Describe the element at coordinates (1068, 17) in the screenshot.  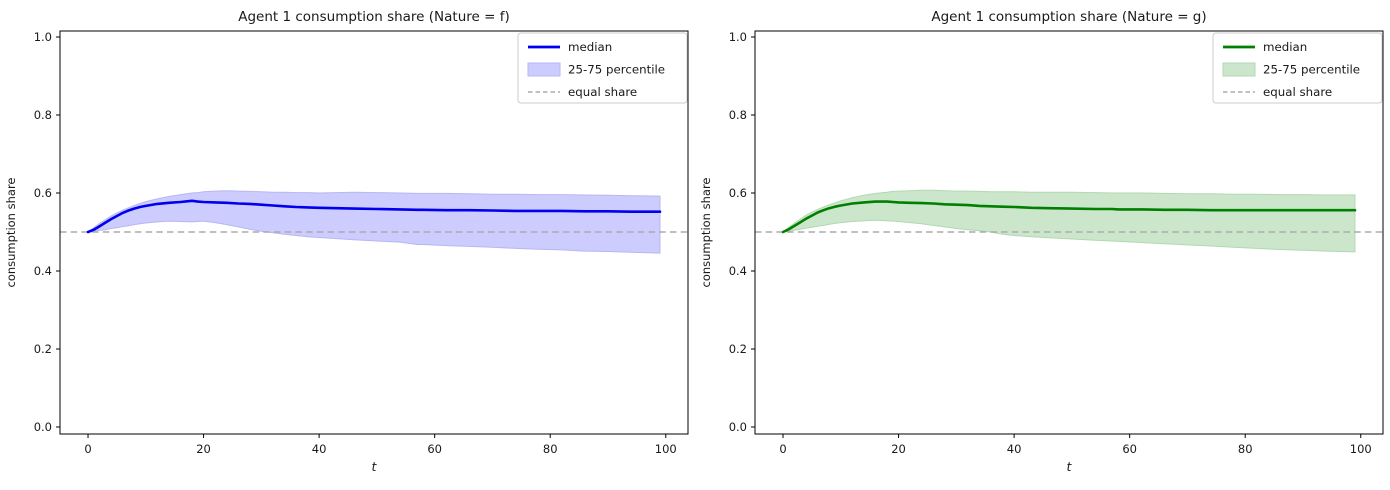
I see `chart-title: Agent 1 consumption share (Nature = g)` at that location.